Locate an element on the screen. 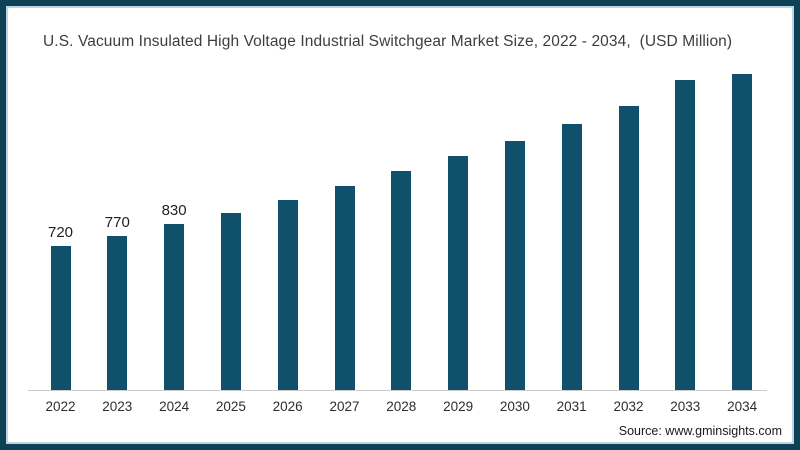 The width and height of the screenshot is (800, 450). bar-2033 is located at coordinates (685, 235).